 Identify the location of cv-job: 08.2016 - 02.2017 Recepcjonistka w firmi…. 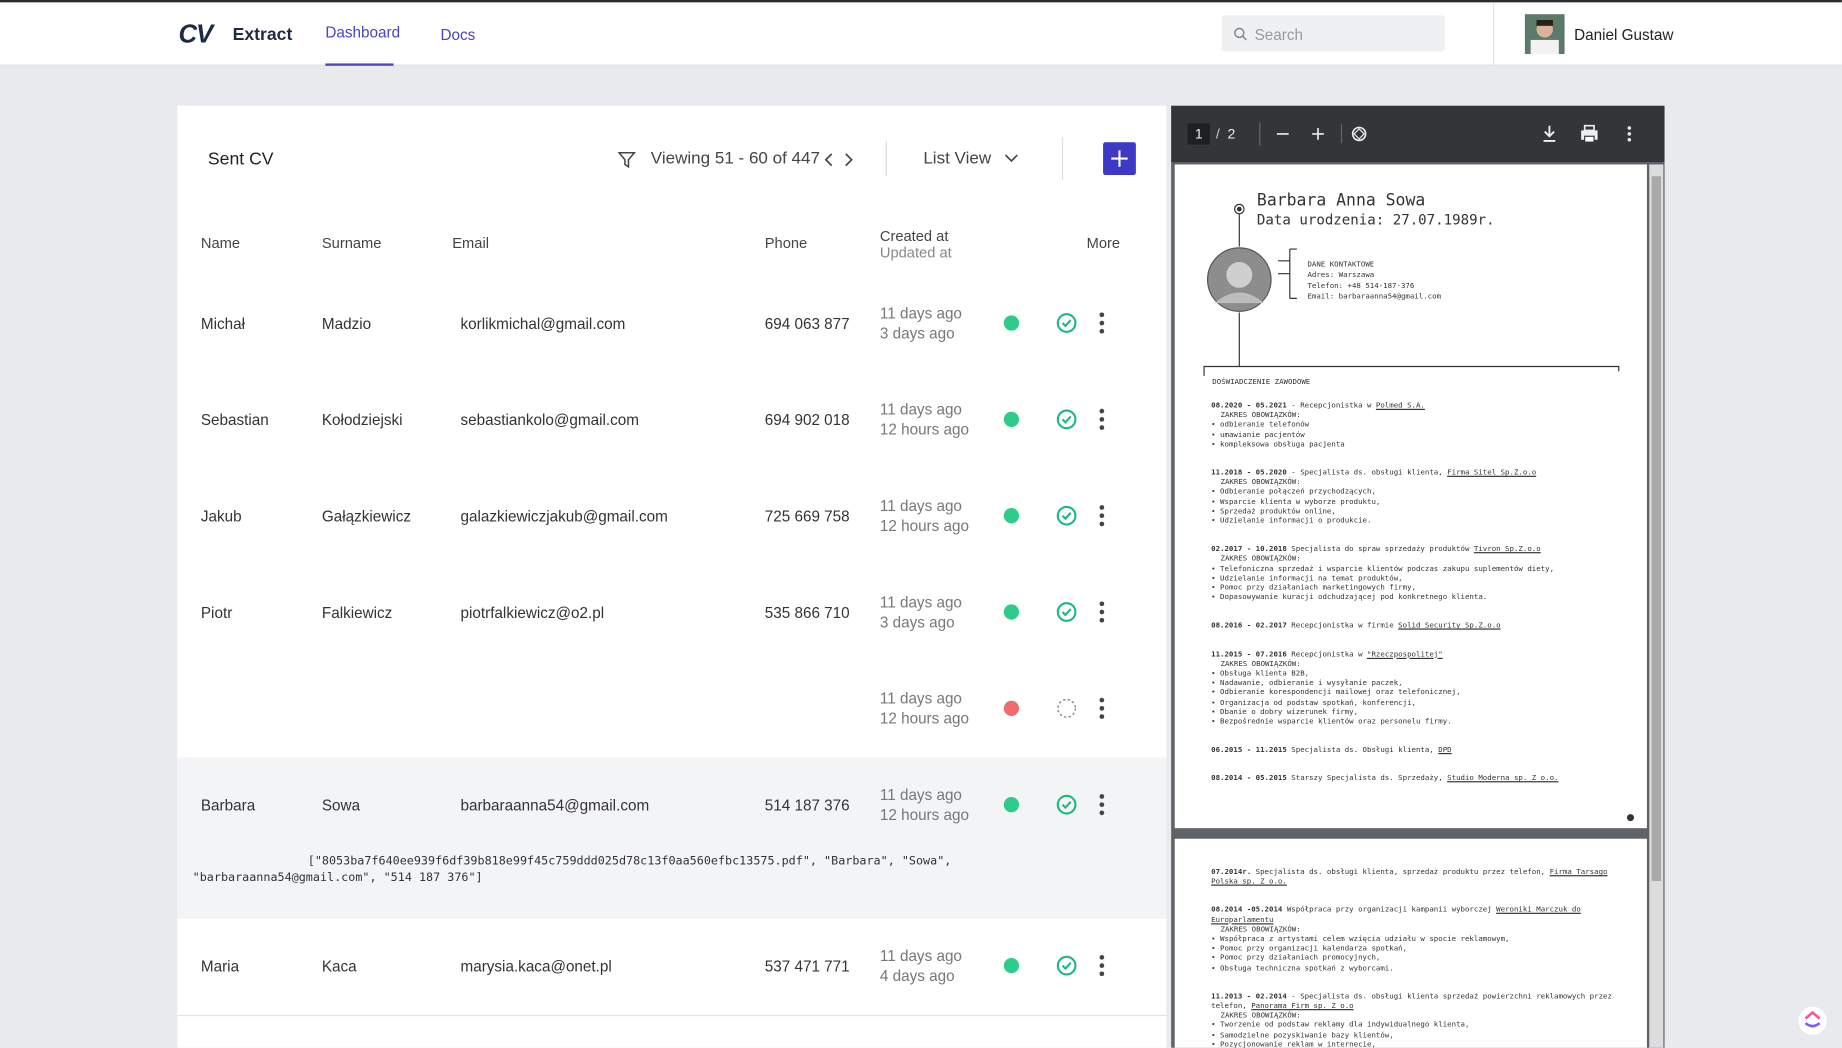
(1384, 627).